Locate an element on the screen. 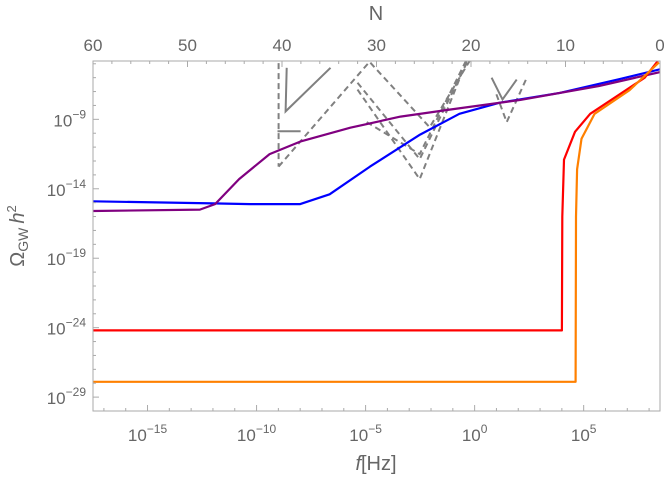 The width and height of the screenshot is (664, 479). x-axis-title: f[Hz] is located at coordinates (375, 464).